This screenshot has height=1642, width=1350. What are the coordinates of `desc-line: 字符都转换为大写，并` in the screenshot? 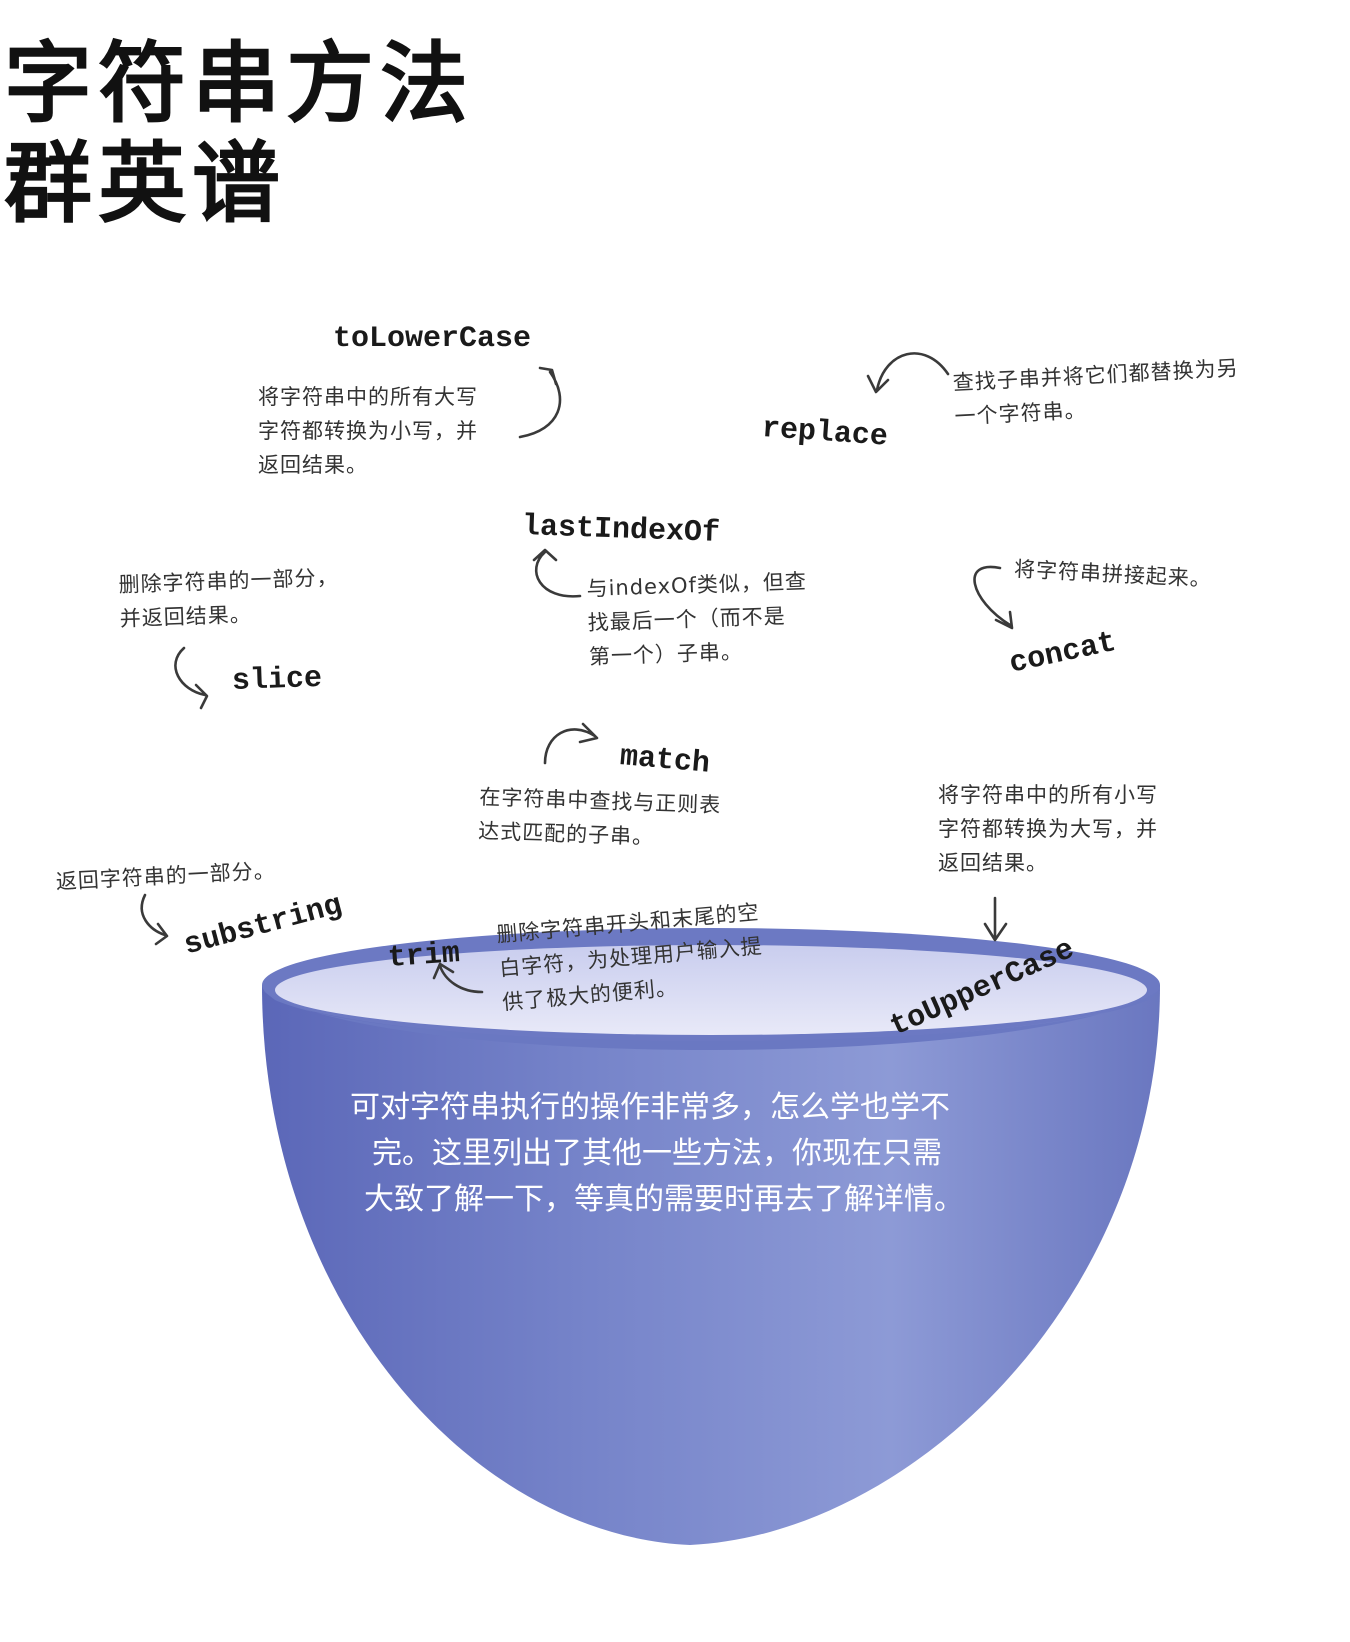 It's located at (1048, 829).